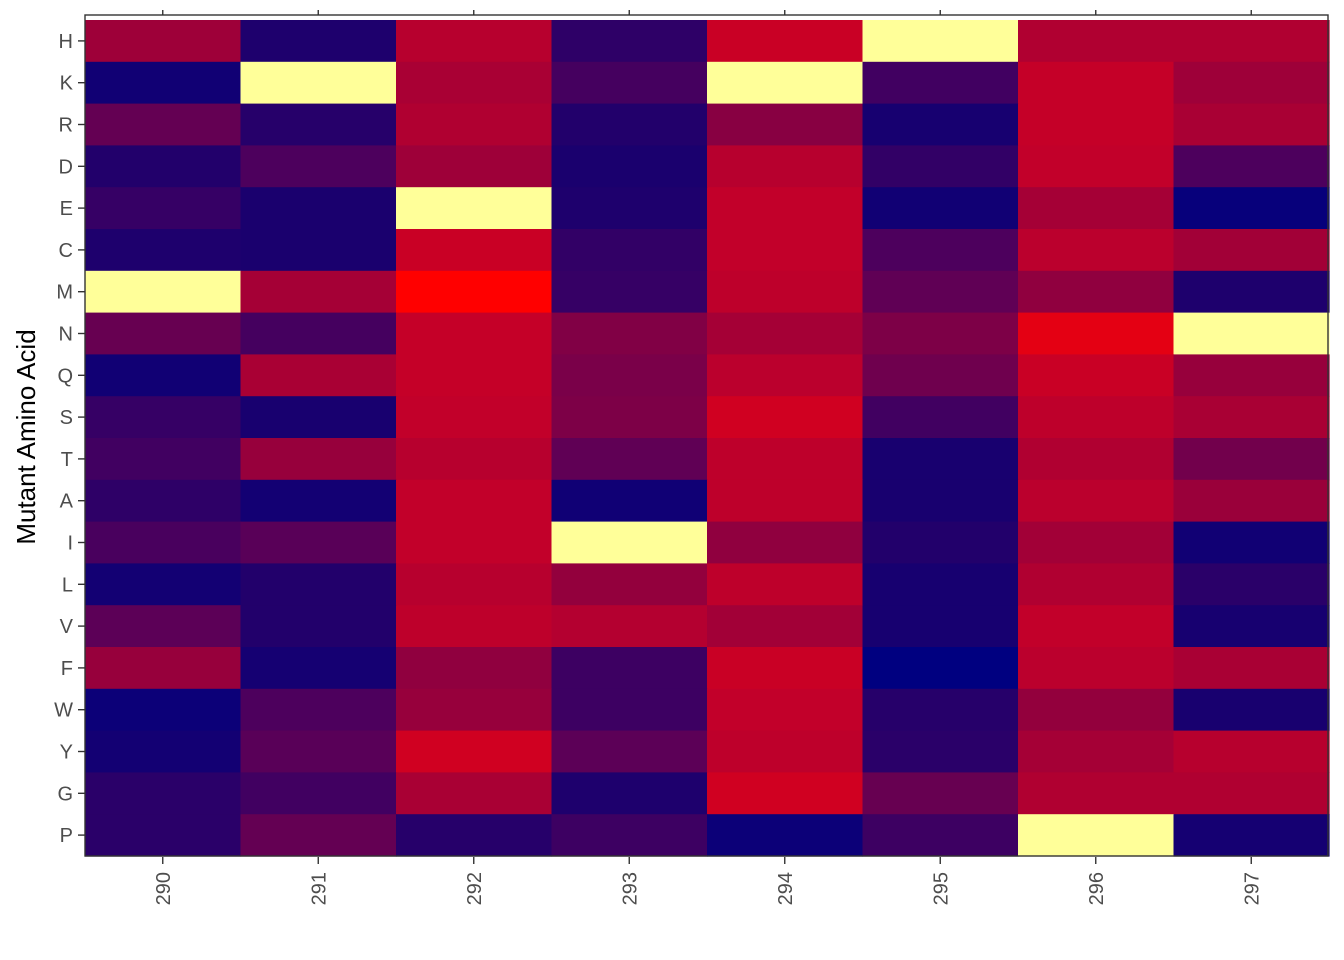 The width and height of the screenshot is (1344, 960). What do you see at coordinates (65, 376) in the screenshot?
I see `y-tick-label-Q: Q` at bounding box center [65, 376].